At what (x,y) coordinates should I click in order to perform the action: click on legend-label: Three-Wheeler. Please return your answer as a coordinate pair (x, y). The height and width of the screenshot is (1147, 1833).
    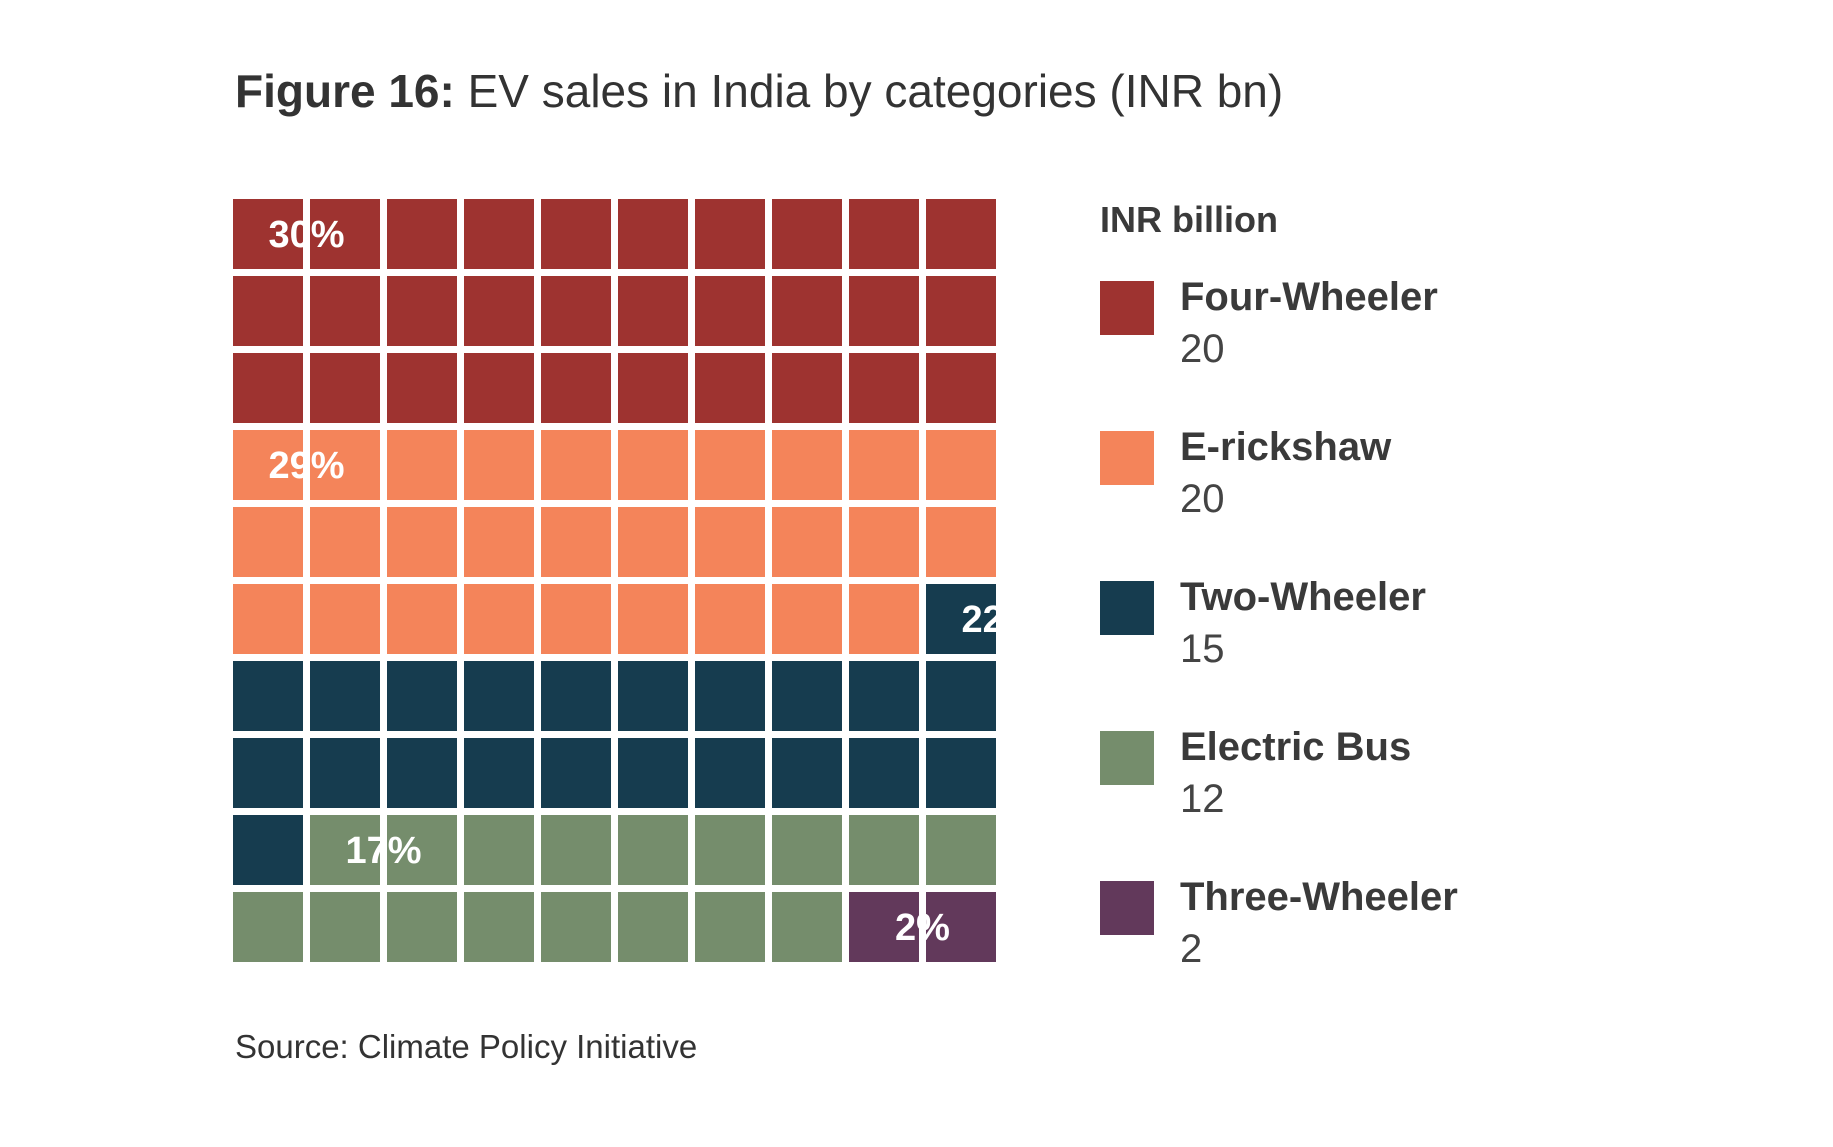
    Looking at the image, I should click on (1319, 897).